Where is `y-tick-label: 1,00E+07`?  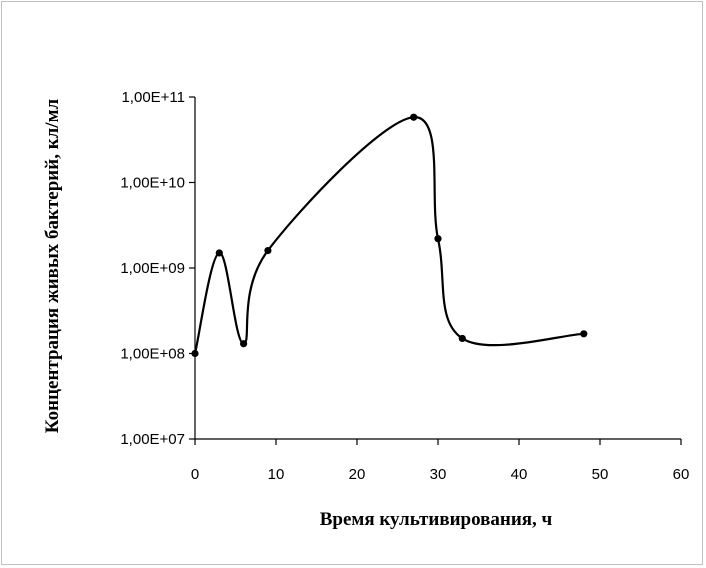 y-tick-label: 1,00E+07 is located at coordinates (152, 439).